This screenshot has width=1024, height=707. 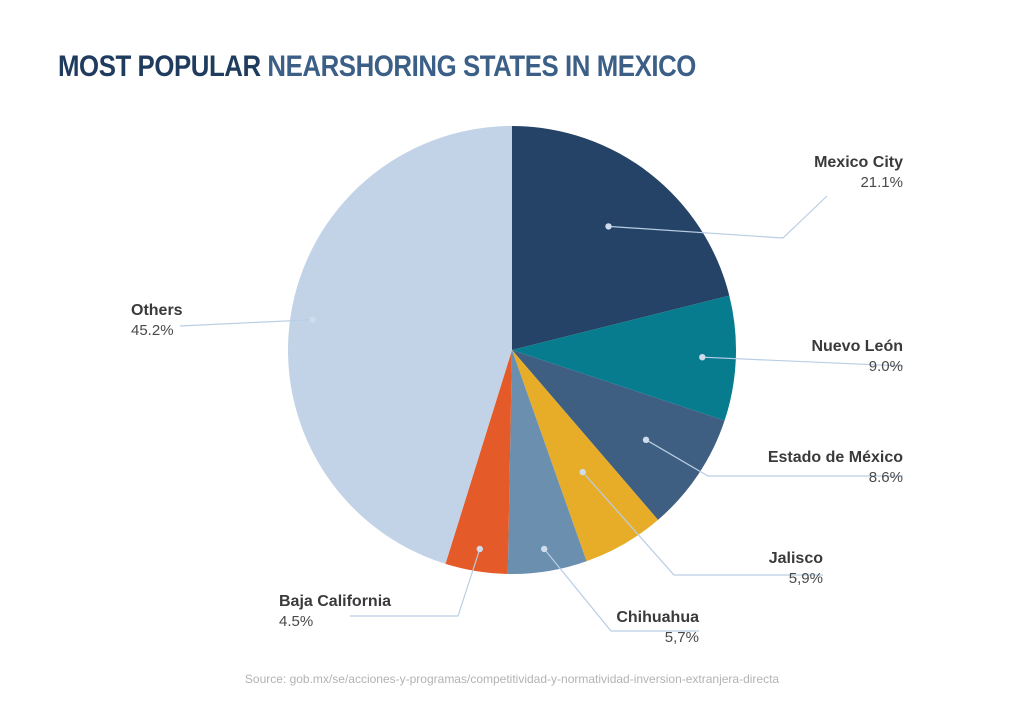 What do you see at coordinates (335, 601) in the screenshot?
I see `slice-label-baja-california: Baja California` at bounding box center [335, 601].